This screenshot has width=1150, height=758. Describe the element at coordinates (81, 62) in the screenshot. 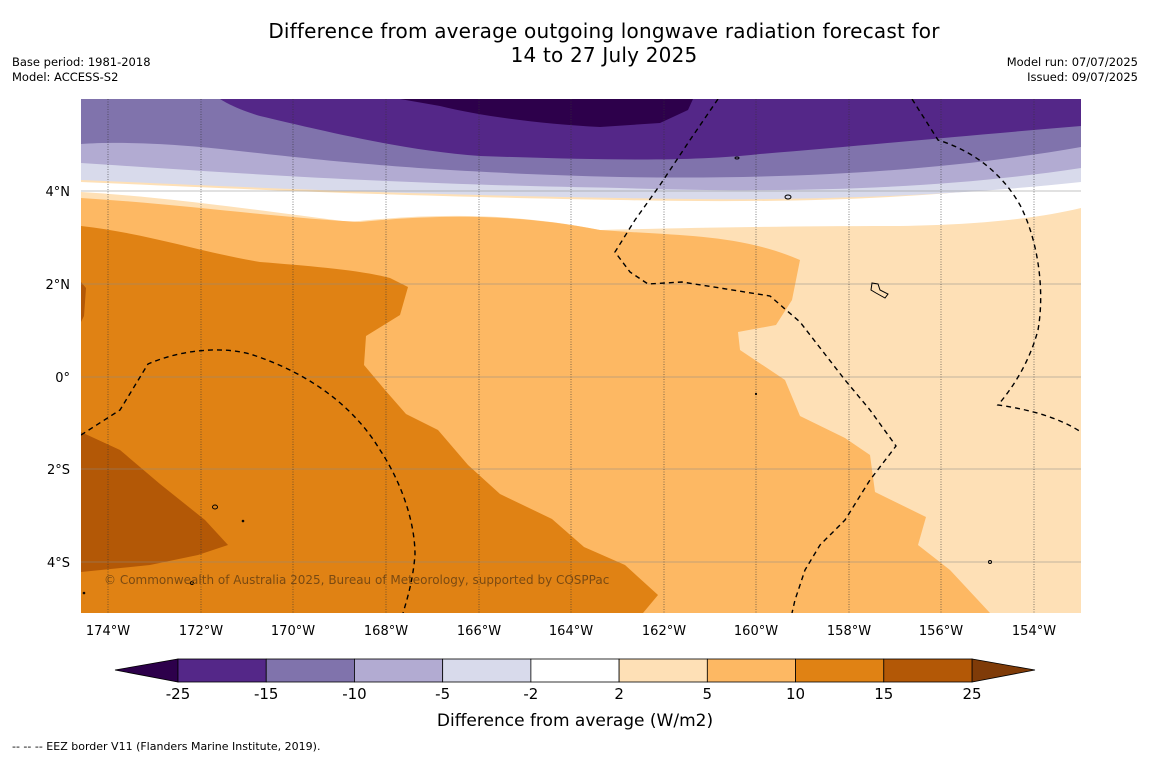

I see `base-period-text: Base period: 1981-2018` at that location.